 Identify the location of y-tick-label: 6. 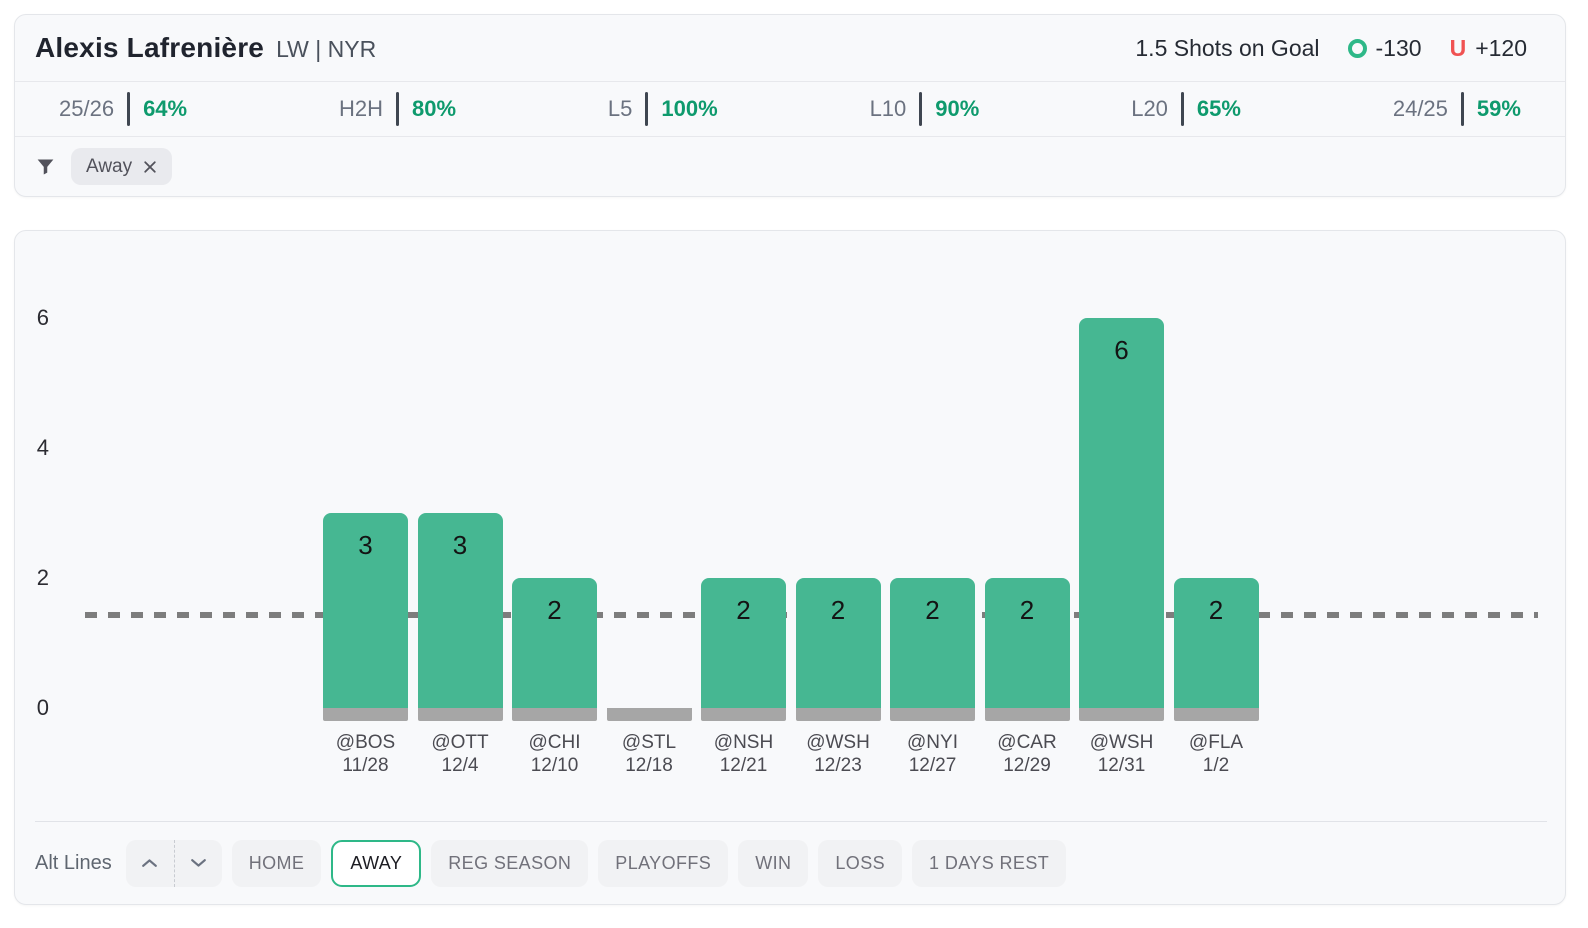
(42, 317).